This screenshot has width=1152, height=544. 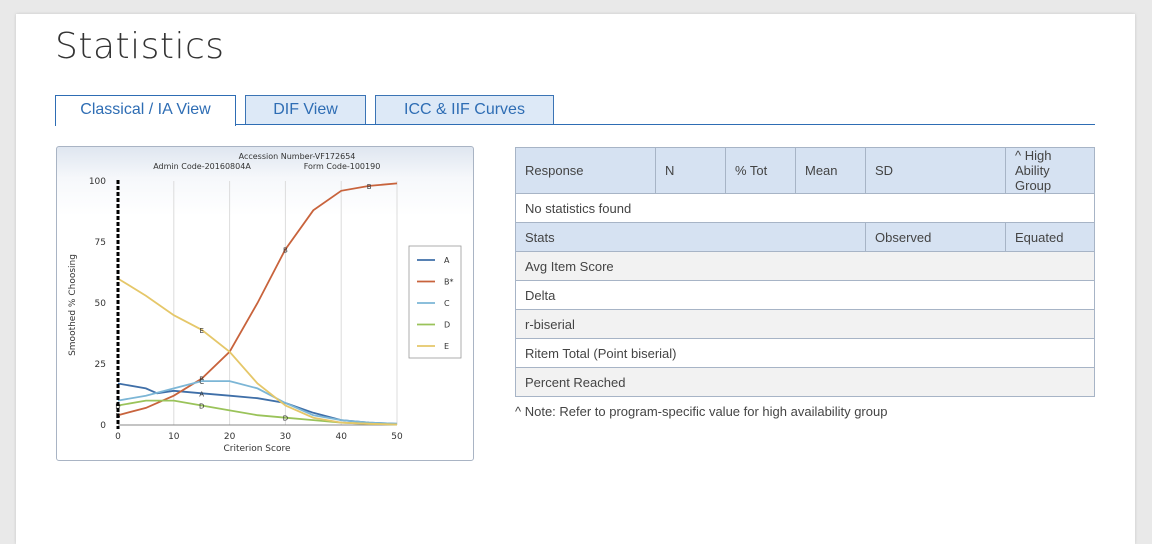 What do you see at coordinates (201, 331) in the screenshot?
I see `series-marker: E` at bounding box center [201, 331].